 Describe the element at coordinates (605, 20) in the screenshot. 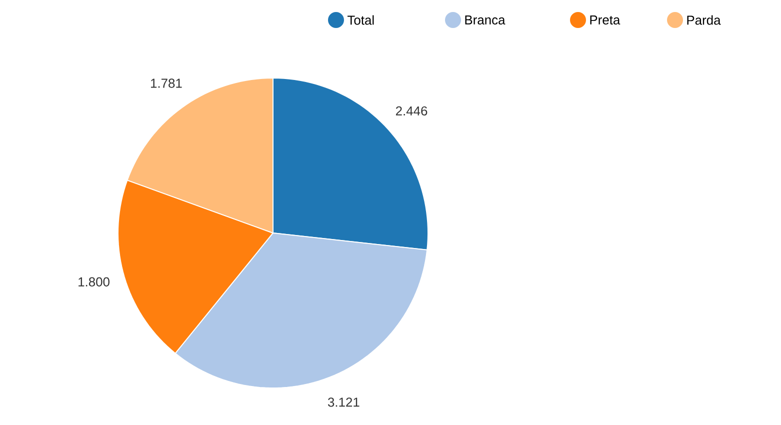

I see `legend-label: Preta` at that location.